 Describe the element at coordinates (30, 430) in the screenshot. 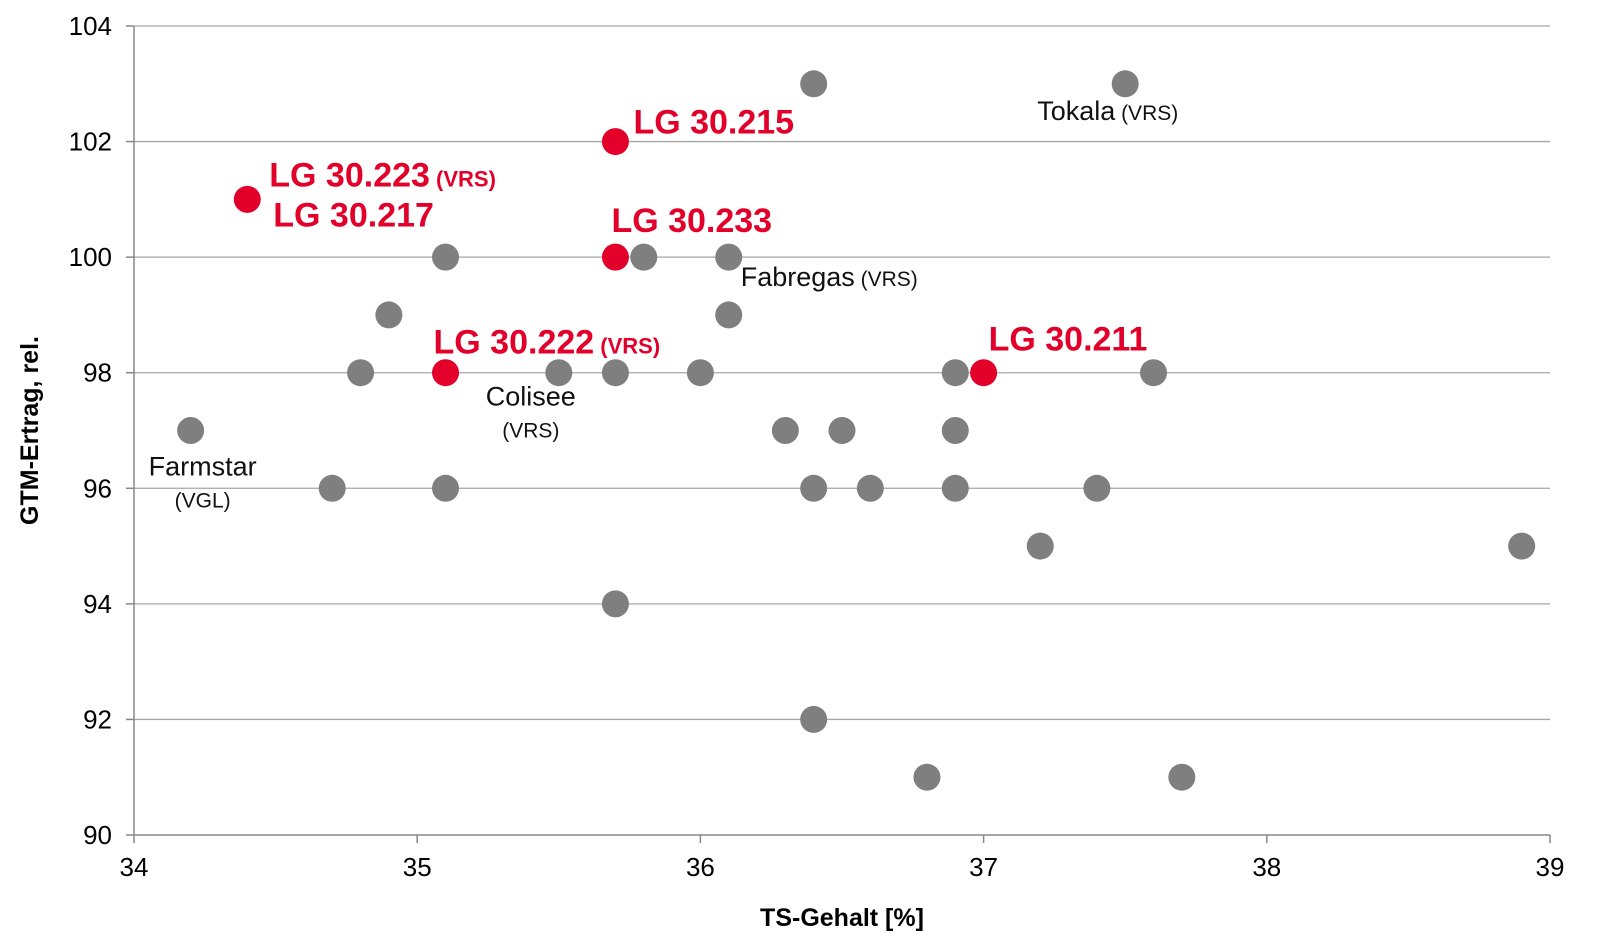

I see `y-axis-title: GTM-Ertrag, rel.` at that location.